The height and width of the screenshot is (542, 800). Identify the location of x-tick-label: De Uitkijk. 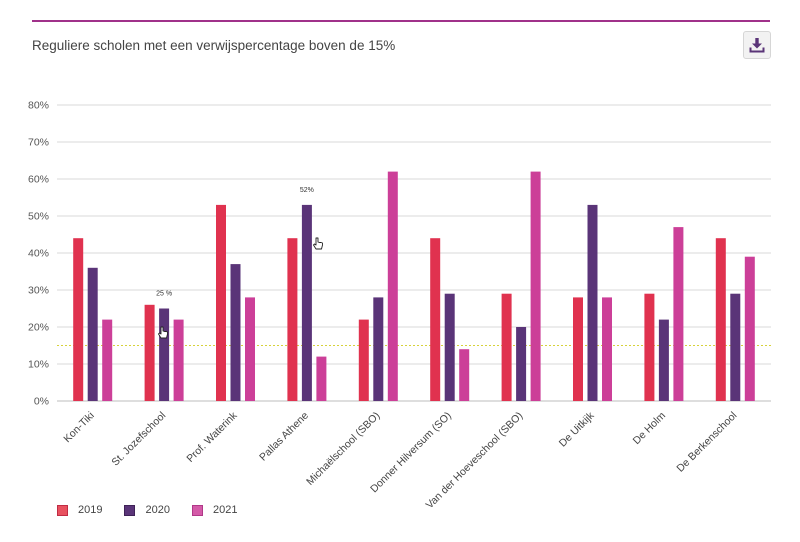
(577, 429).